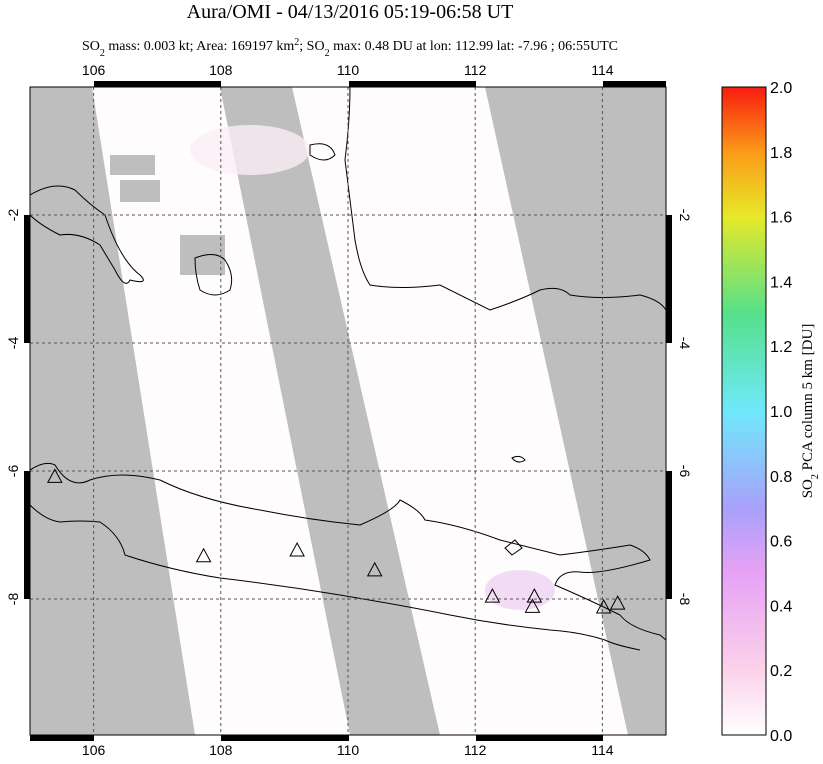 This screenshot has width=823, height=764. Describe the element at coordinates (781, 736) in the screenshot. I see `colorbar-tick-label: 0.0` at that location.